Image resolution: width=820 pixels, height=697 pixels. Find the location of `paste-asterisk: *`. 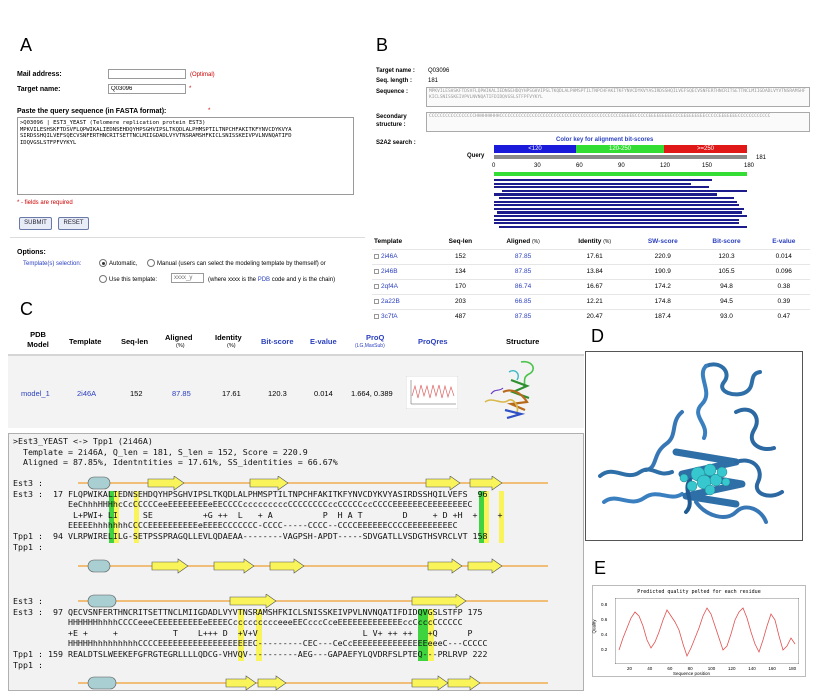

paste-asterisk: * is located at coordinates (209, 111).